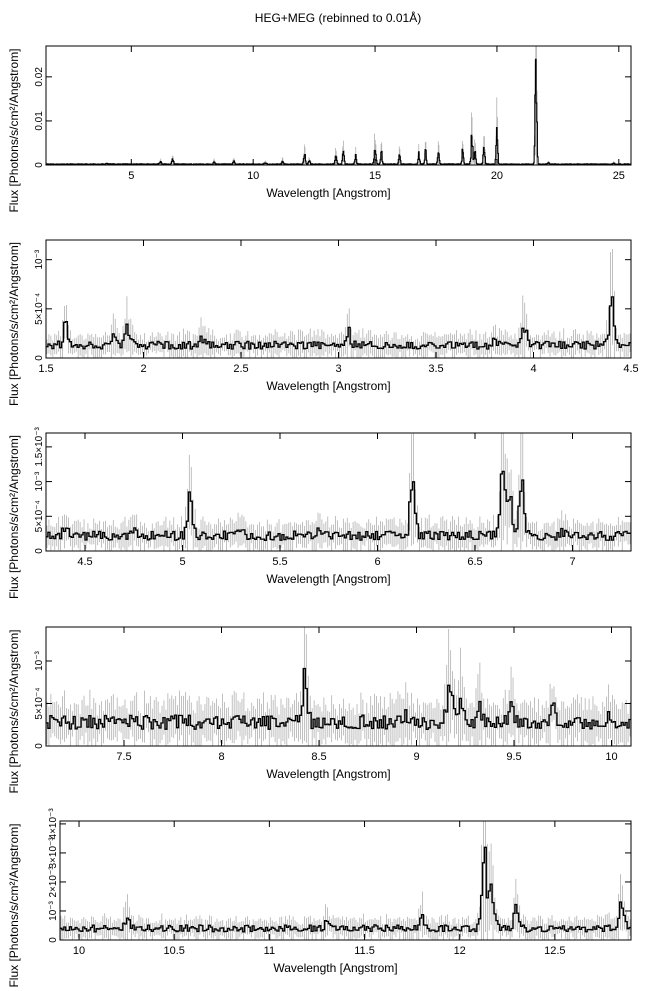  What do you see at coordinates (240, 369) in the screenshot?
I see `x-tick-label: 2.5` at bounding box center [240, 369].